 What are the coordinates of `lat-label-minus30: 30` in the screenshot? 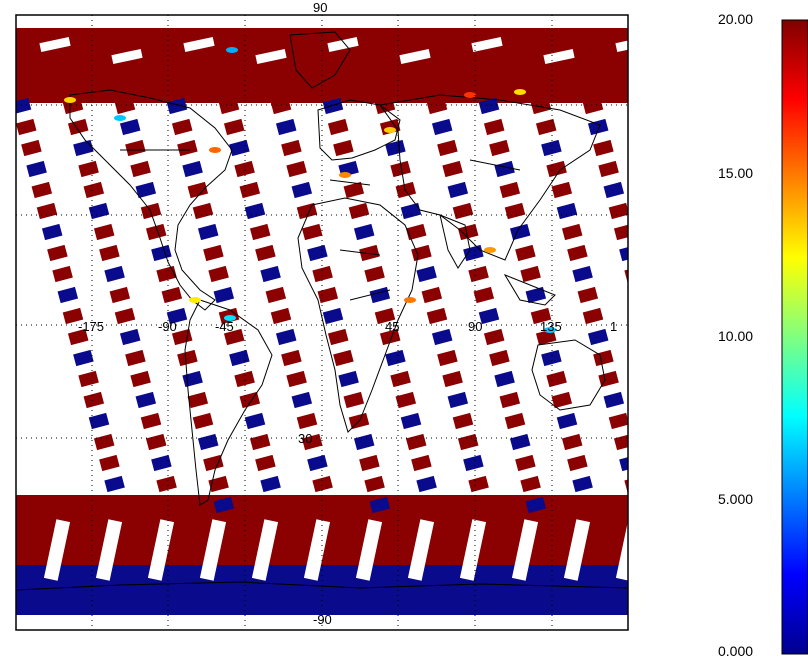 It's located at (305, 438).